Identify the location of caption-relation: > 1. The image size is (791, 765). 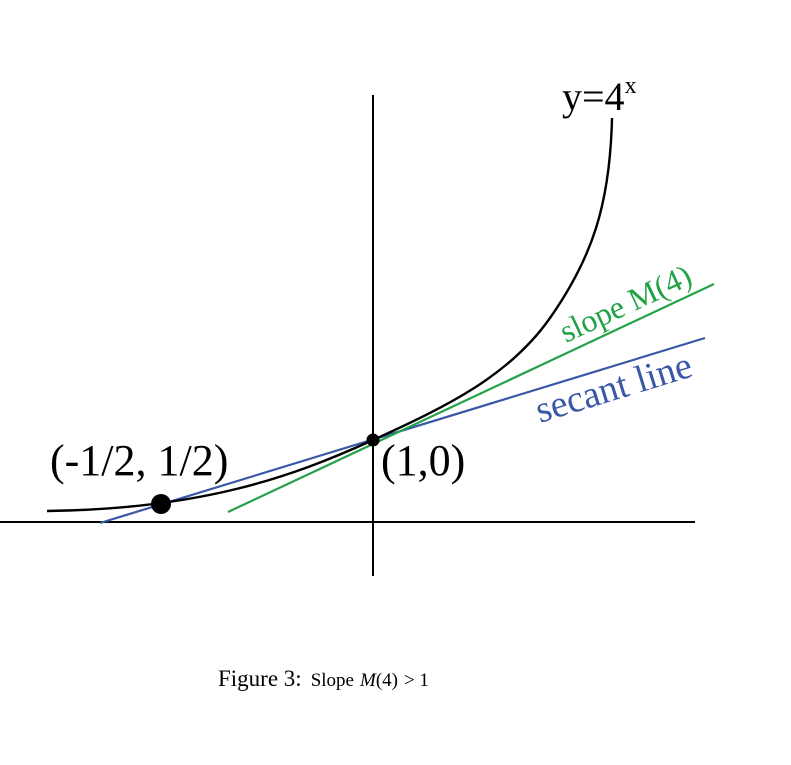
(416, 680).